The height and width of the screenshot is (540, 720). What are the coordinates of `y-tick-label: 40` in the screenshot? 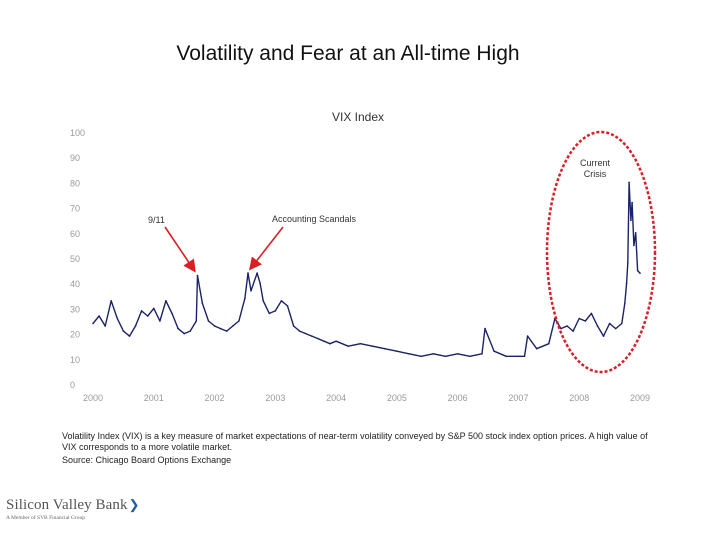 It's located at (75, 284).